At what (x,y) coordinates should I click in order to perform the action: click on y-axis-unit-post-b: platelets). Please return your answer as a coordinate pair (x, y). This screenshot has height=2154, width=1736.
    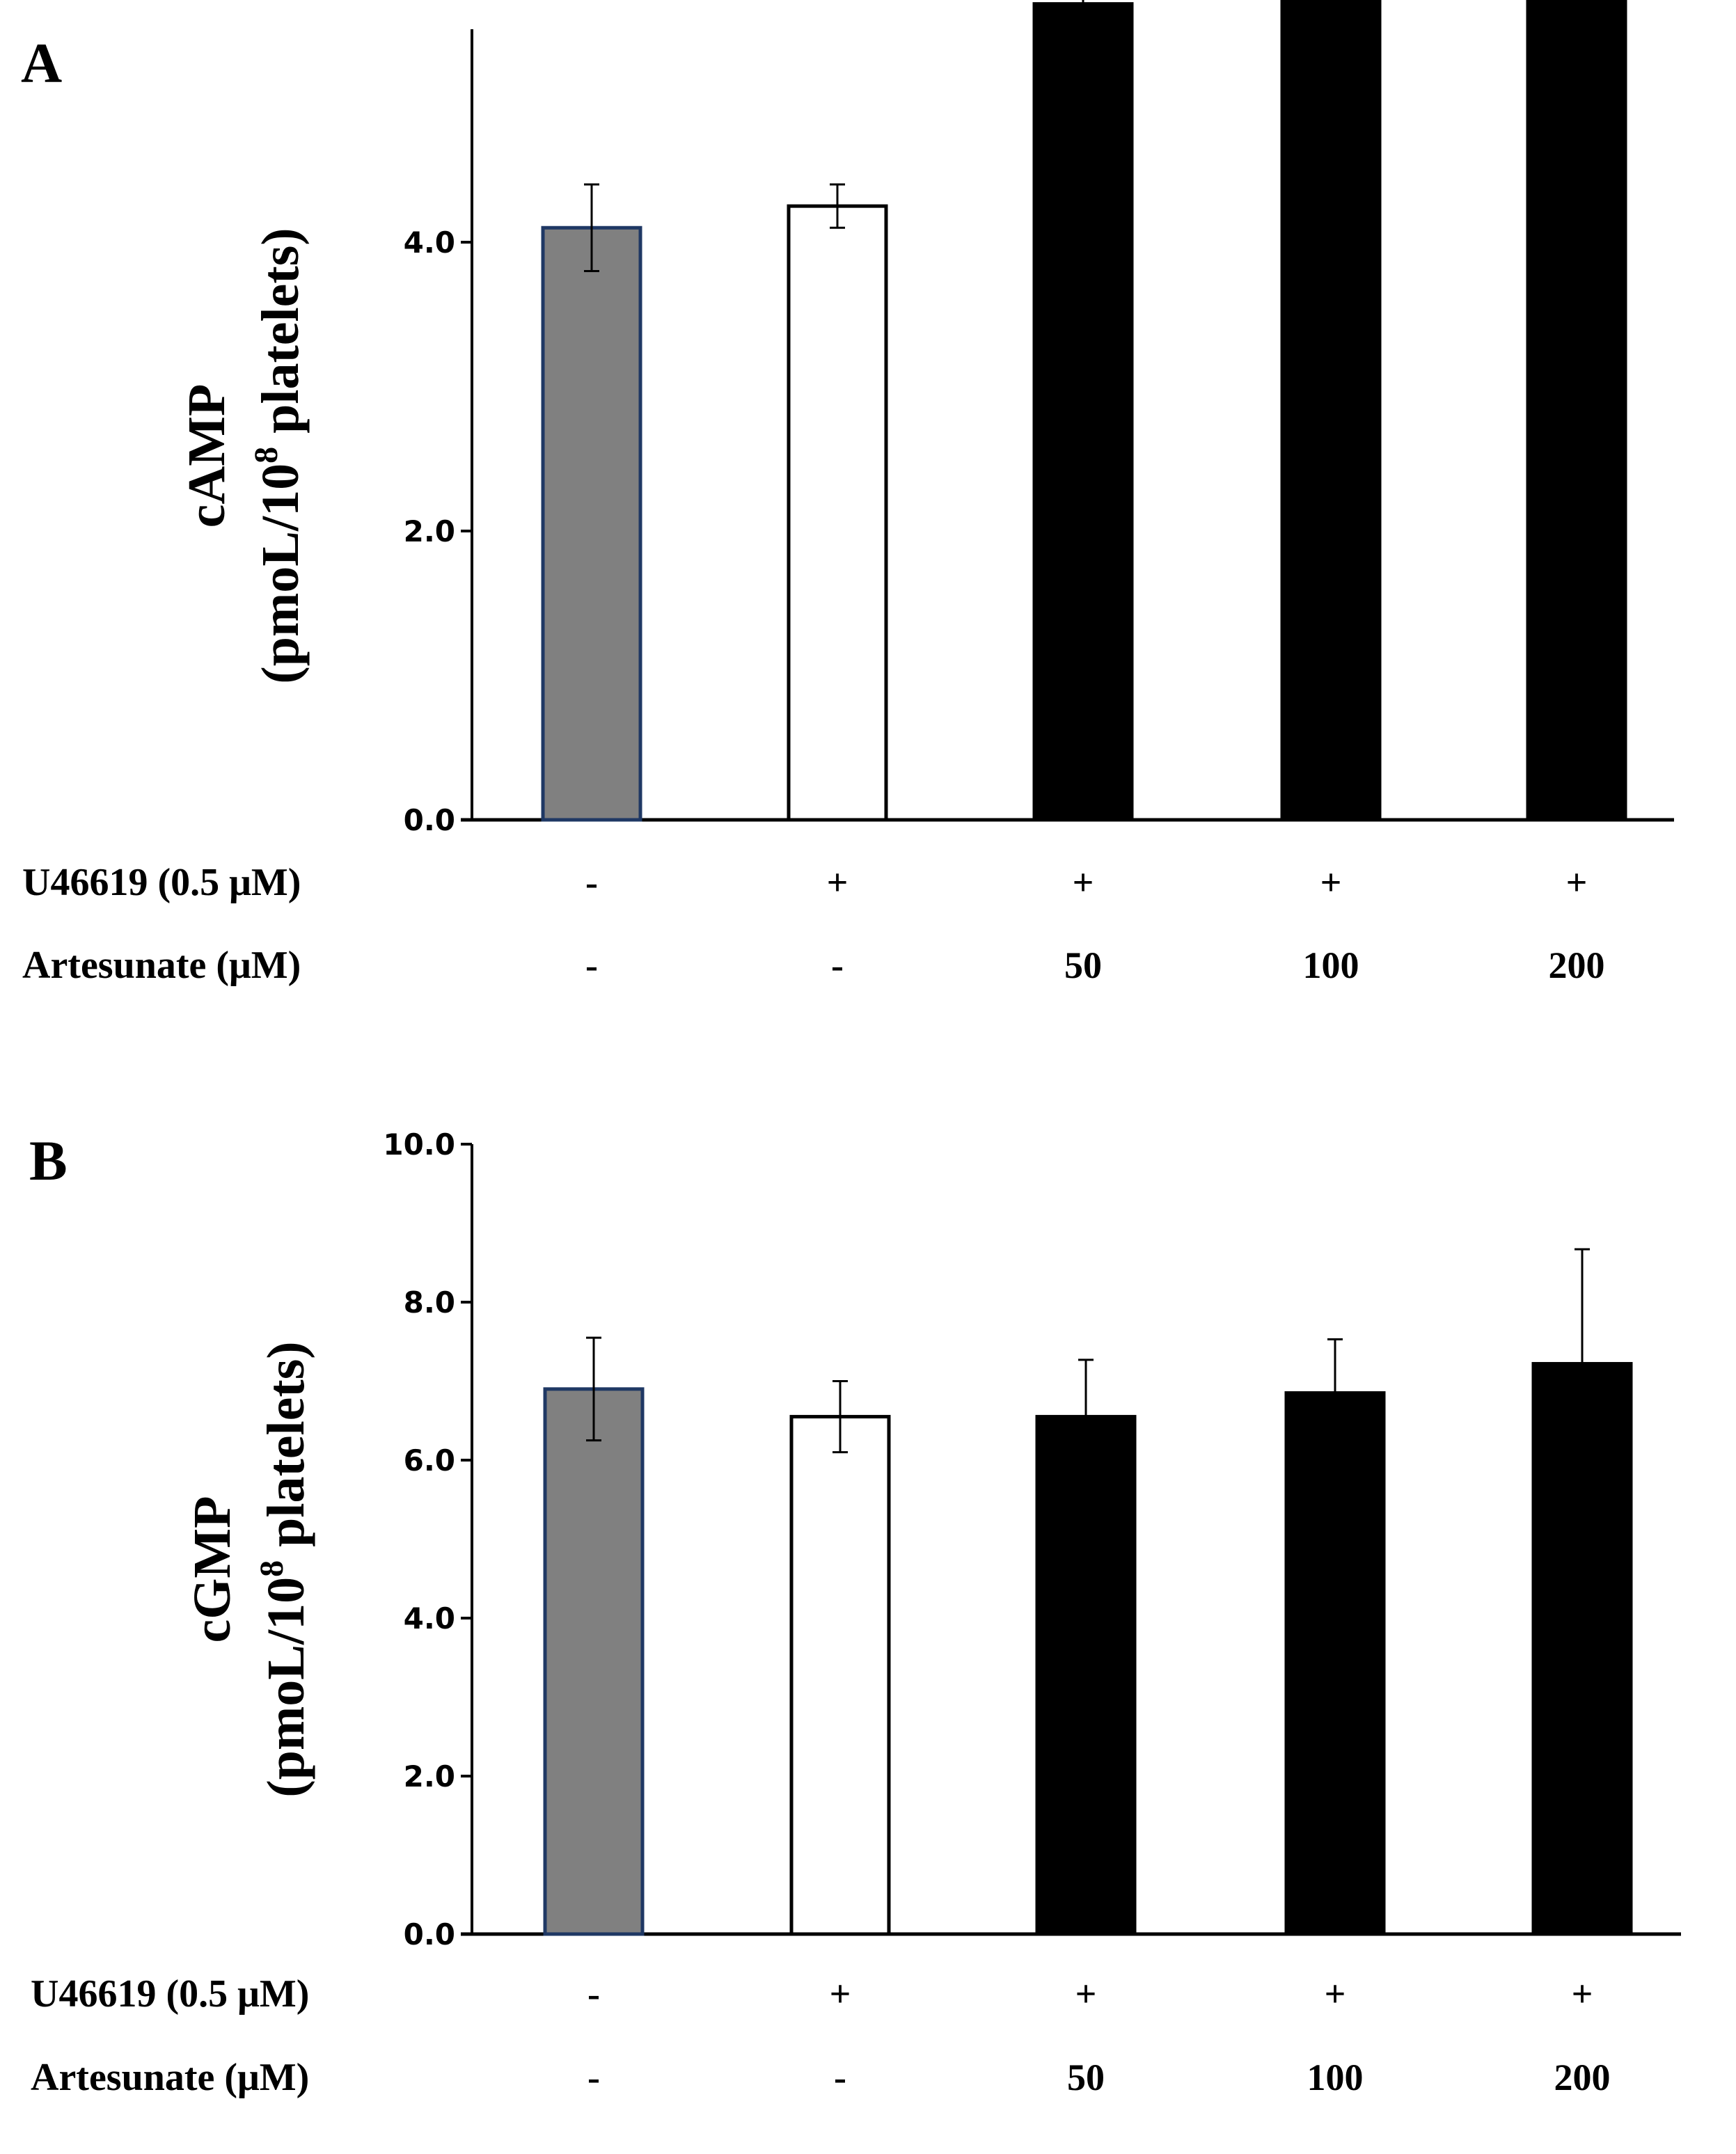
    Looking at the image, I should click on (286, 1451).